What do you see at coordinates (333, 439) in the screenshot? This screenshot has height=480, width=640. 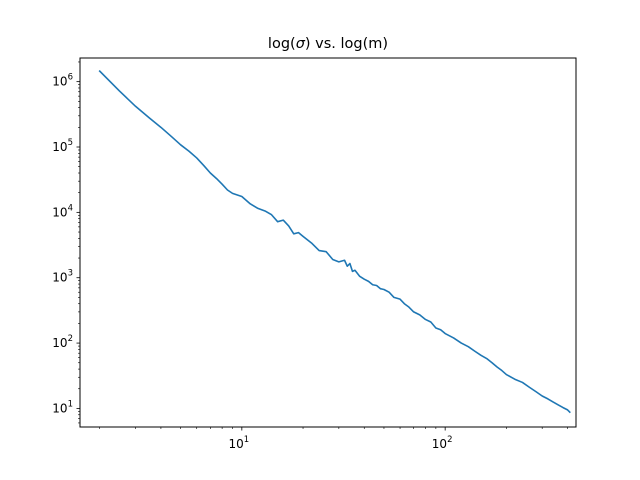 I see `x-axis: 10¹ 10²` at bounding box center [333, 439].